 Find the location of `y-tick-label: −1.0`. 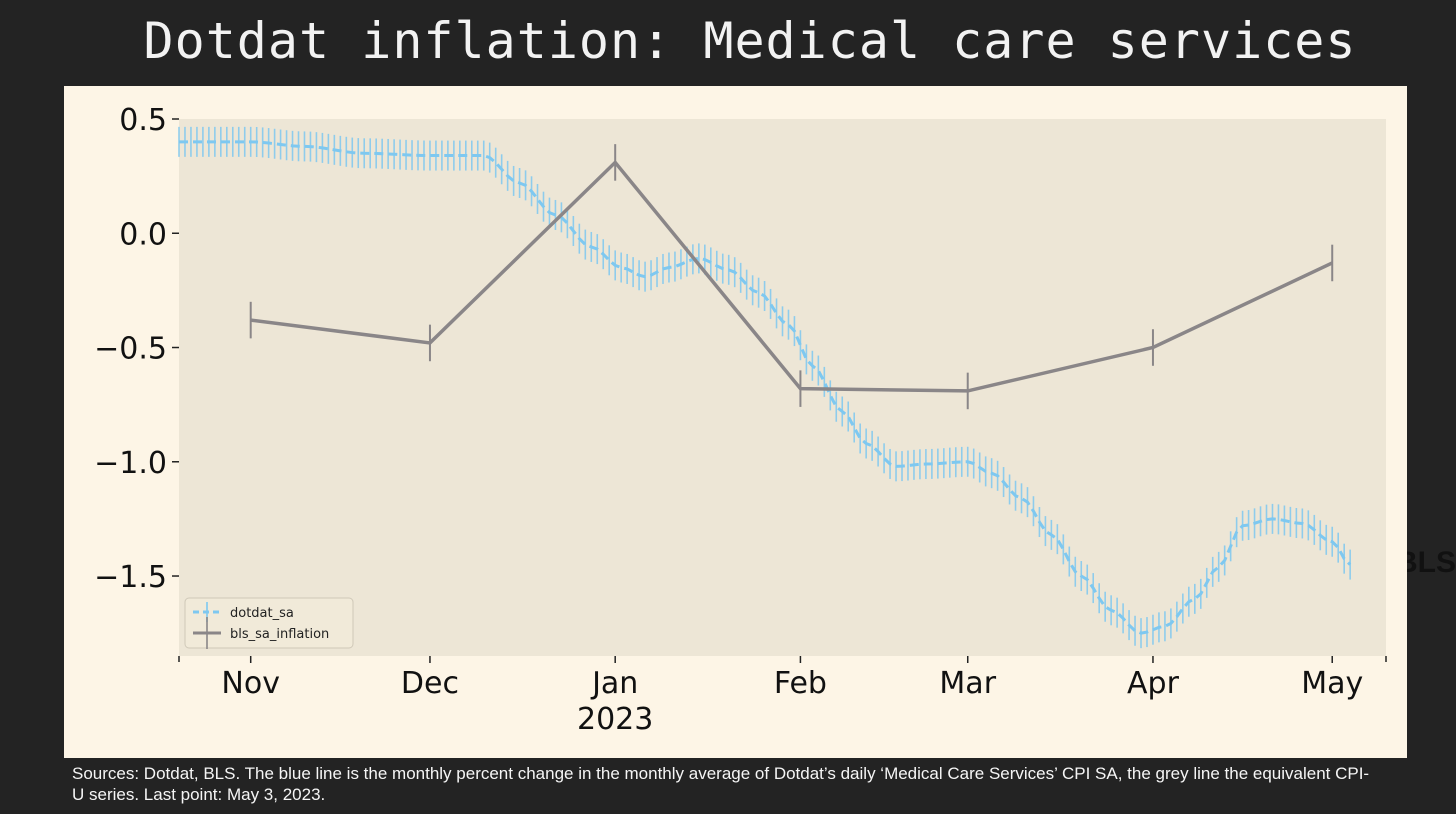

y-tick-label: −1.0 is located at coordinates (130, 463).